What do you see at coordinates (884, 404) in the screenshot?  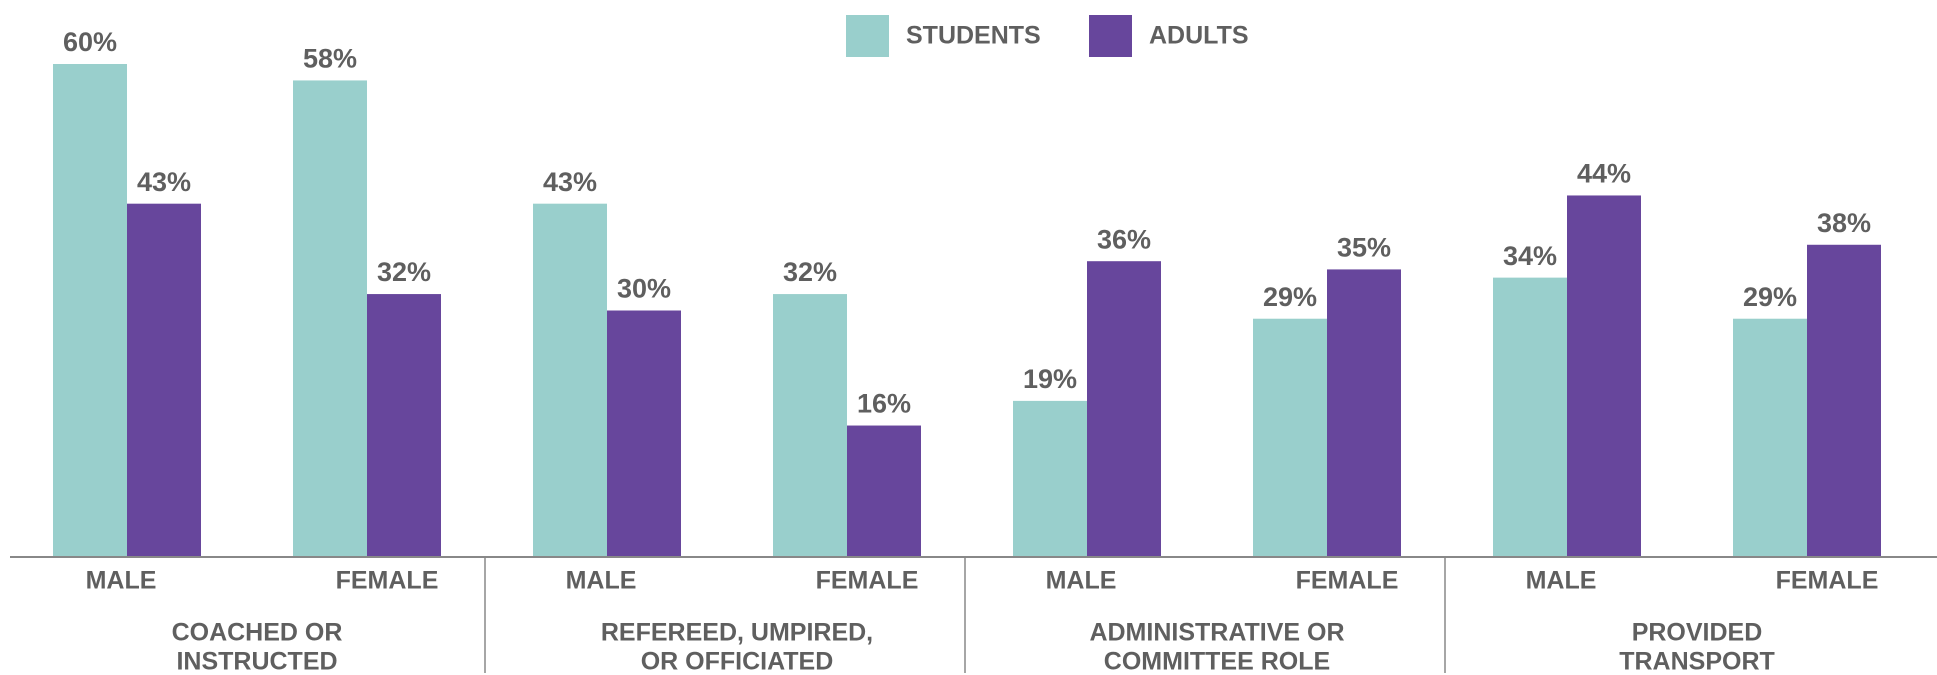 I see `value-label: 16%` at bounding box center [884, 404].